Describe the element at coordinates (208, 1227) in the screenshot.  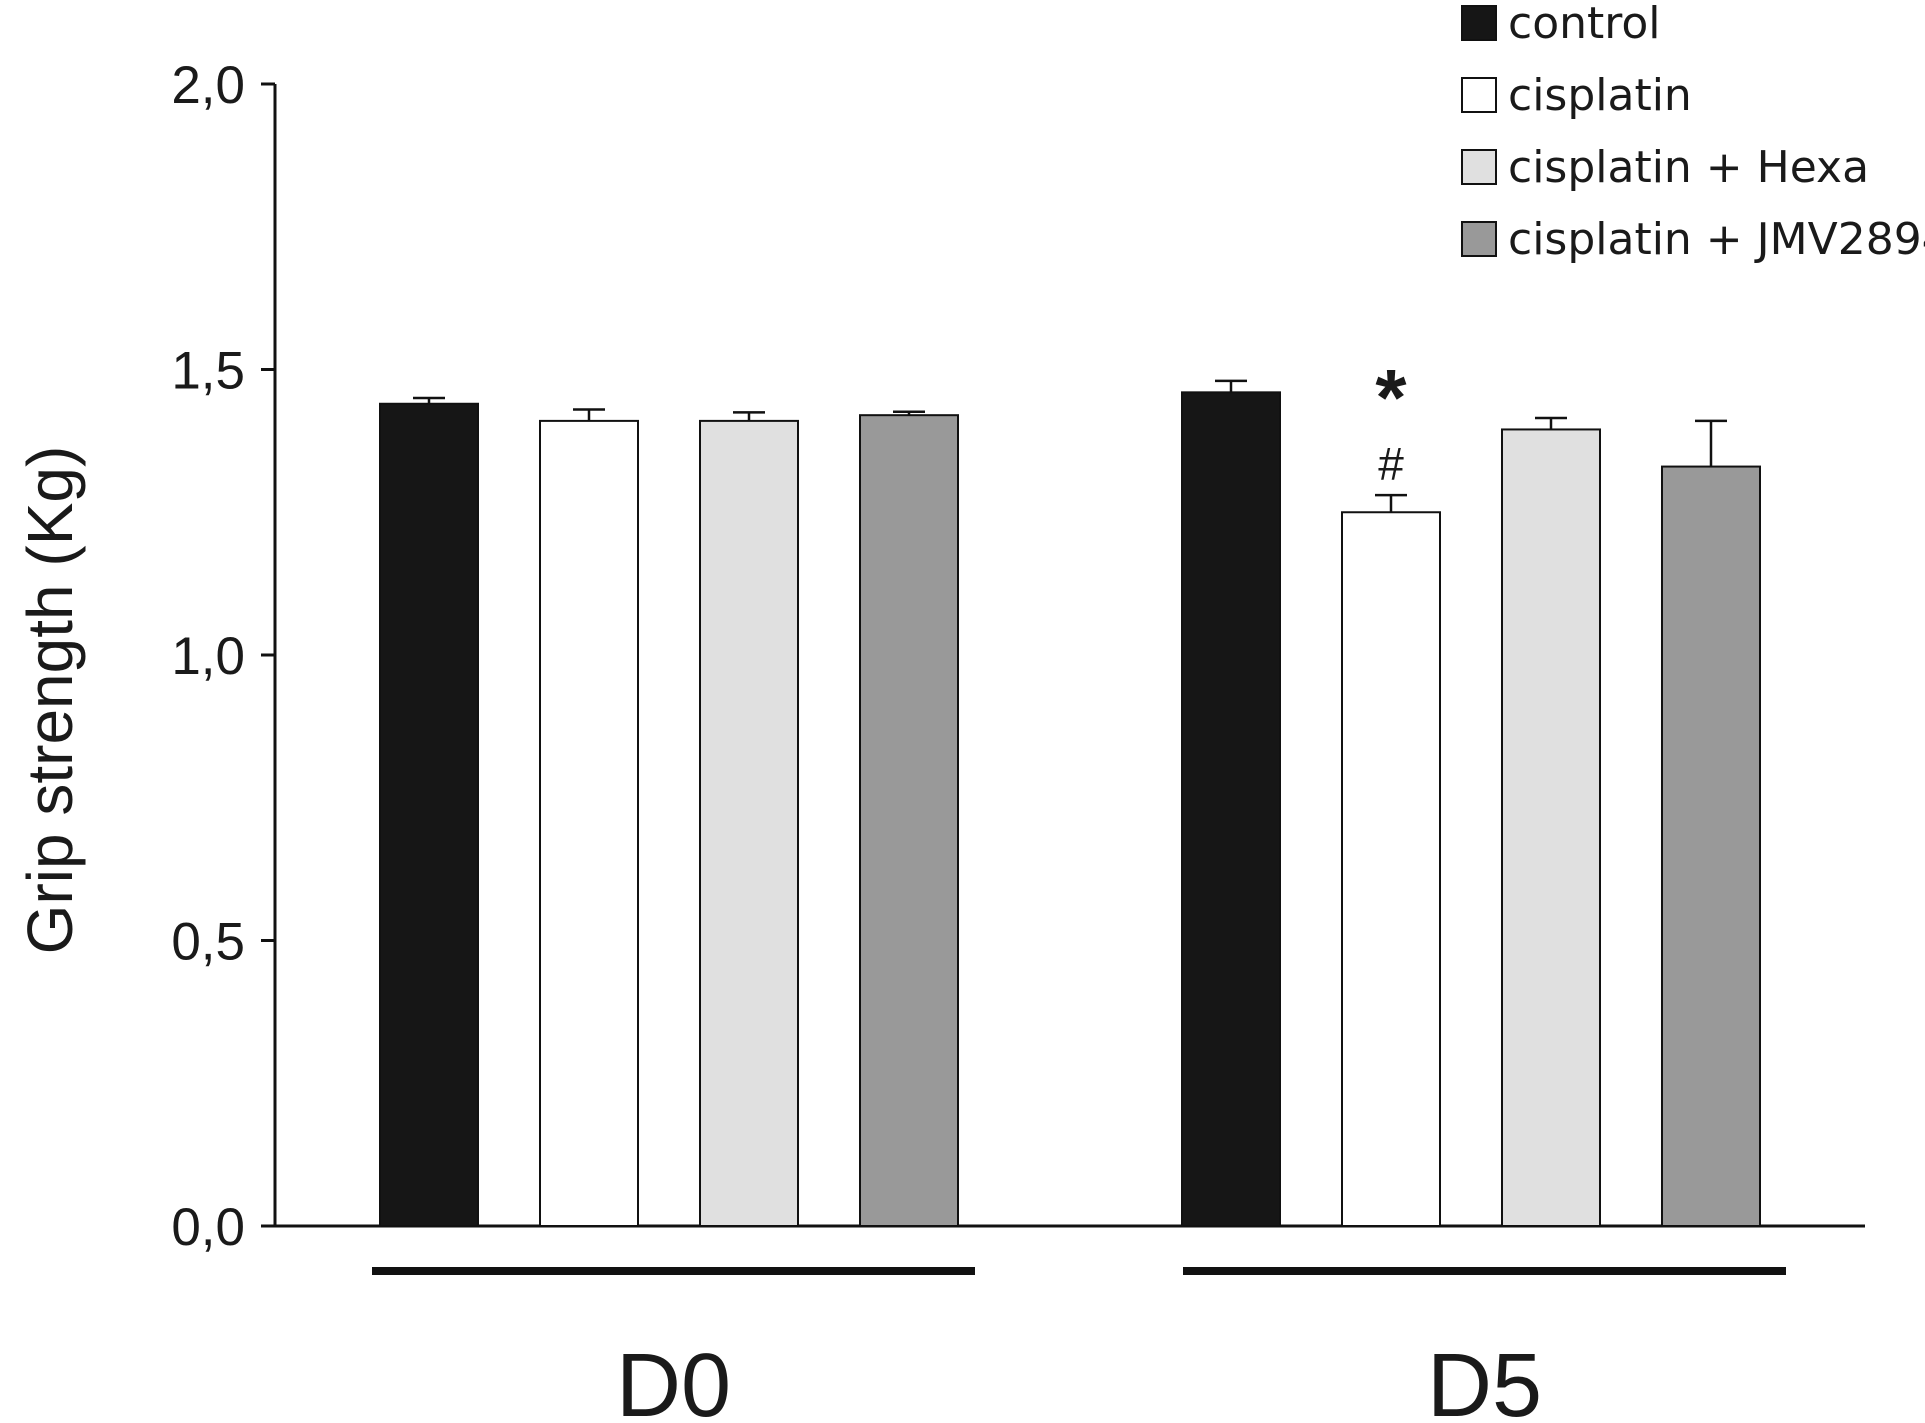
I see `y-tick-label: 0,0` at that location.